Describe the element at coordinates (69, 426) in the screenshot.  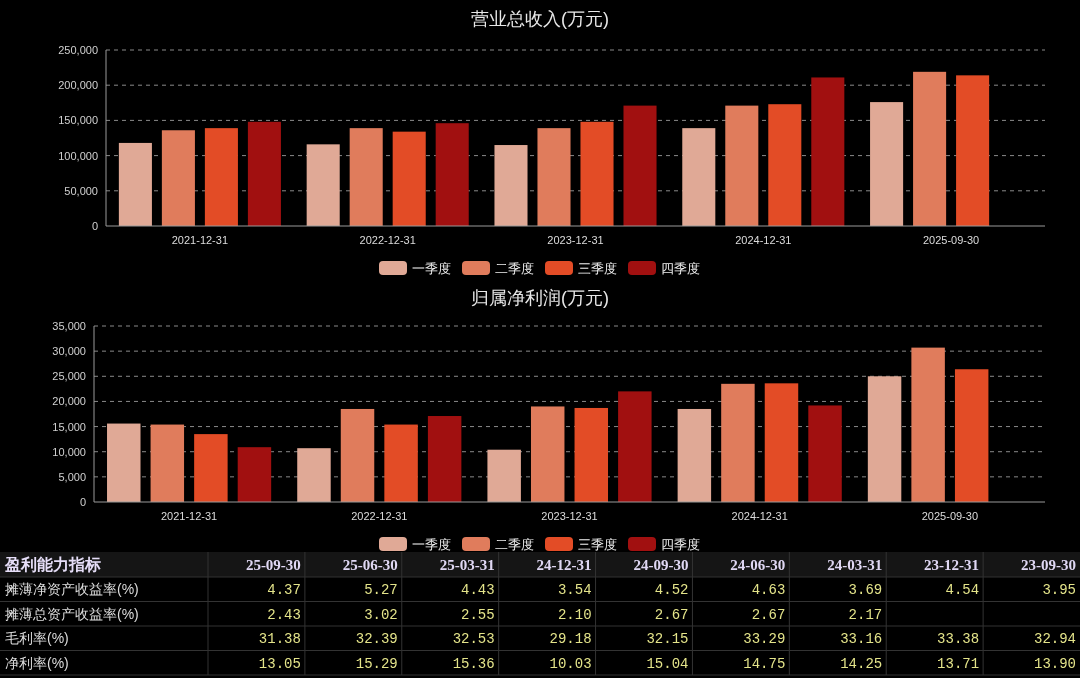
I see `y-tick-label: 15,000` at that location.